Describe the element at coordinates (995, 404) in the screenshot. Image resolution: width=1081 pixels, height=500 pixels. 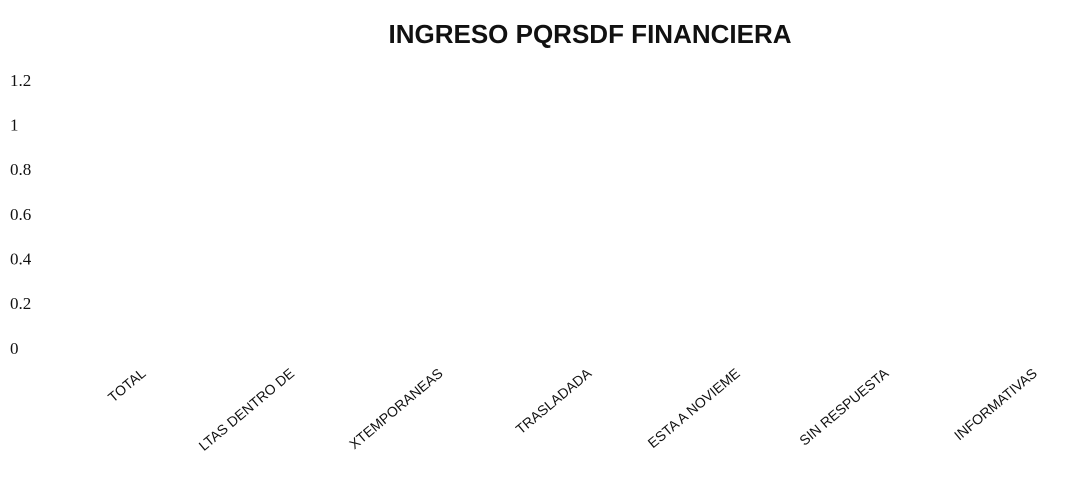
I see `x-tick-label: INFORMATIVAS` at that location.